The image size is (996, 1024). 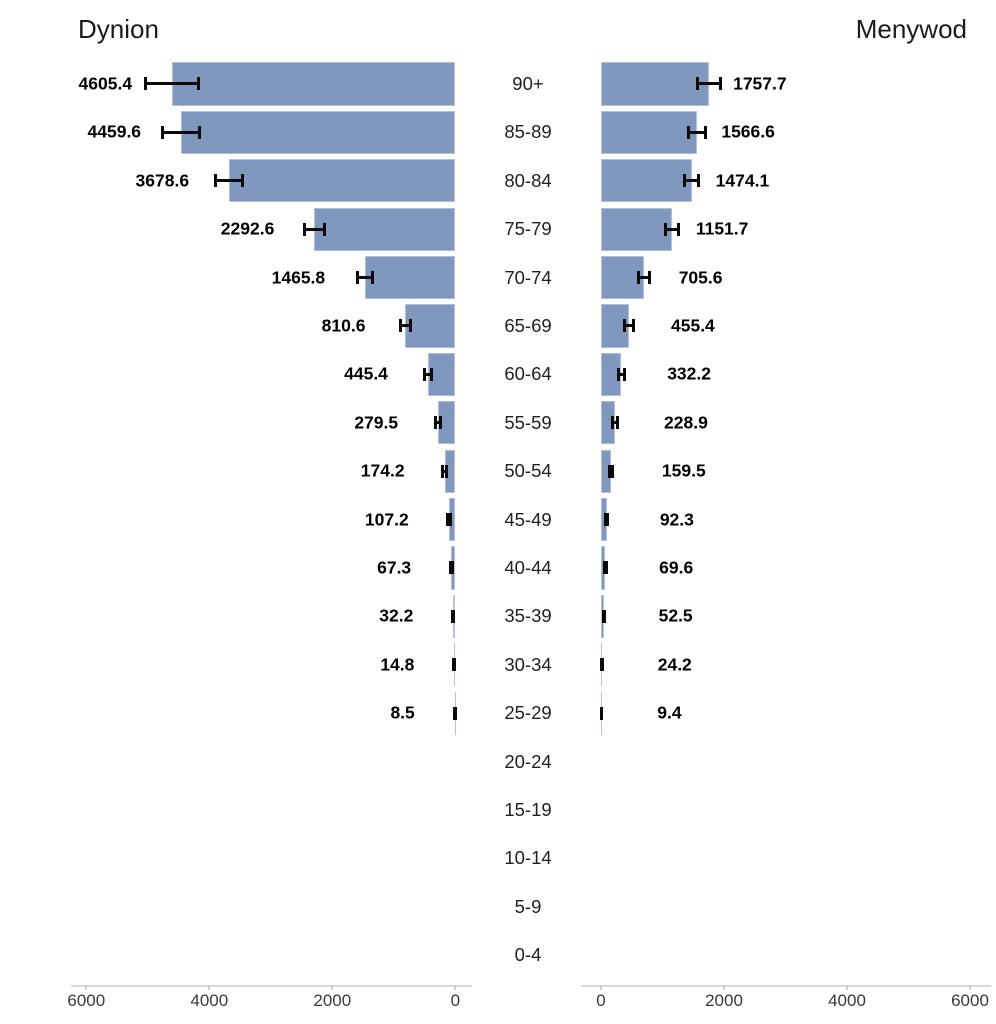 What do you see at coordinates (748, 131) in the screenshot?
I see `right-value-label: 1566.6` at bounding box center [748, 131].